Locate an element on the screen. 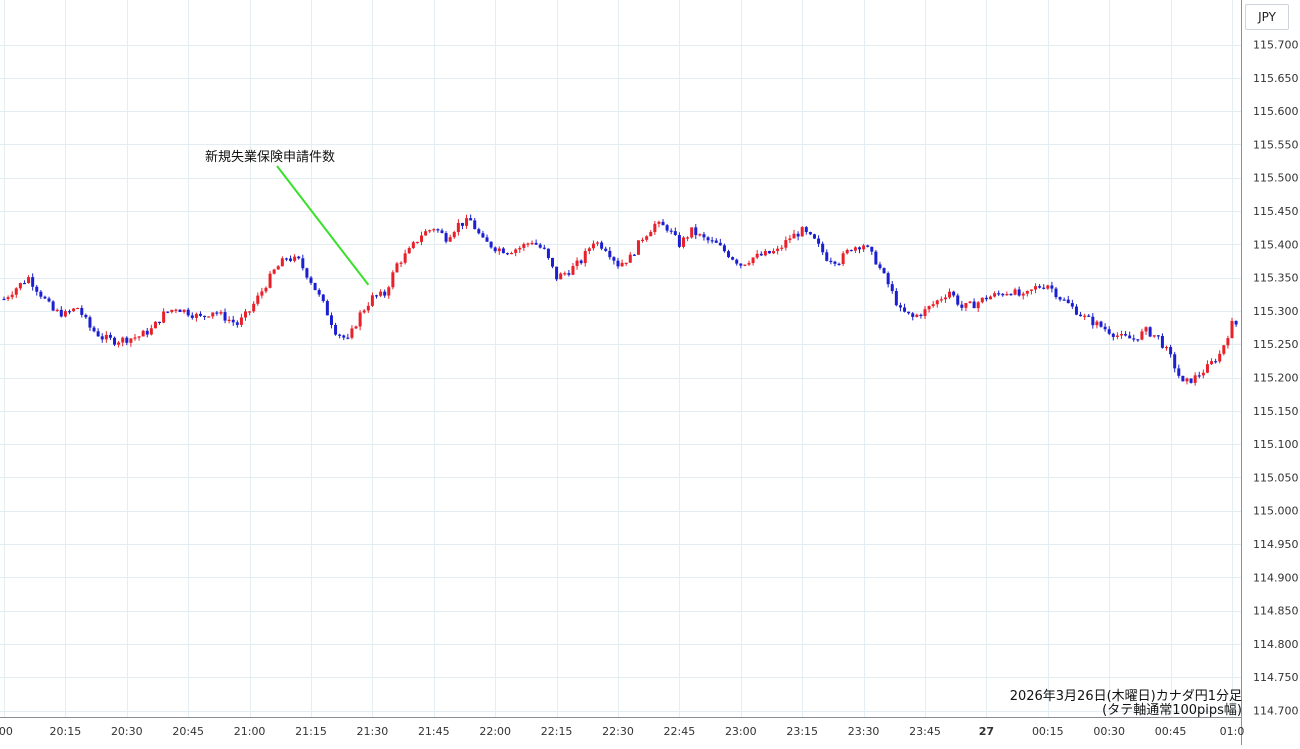 This screenshot has width=1300, height=749. currency-label: JPY is located at coordinates (1267, 17).